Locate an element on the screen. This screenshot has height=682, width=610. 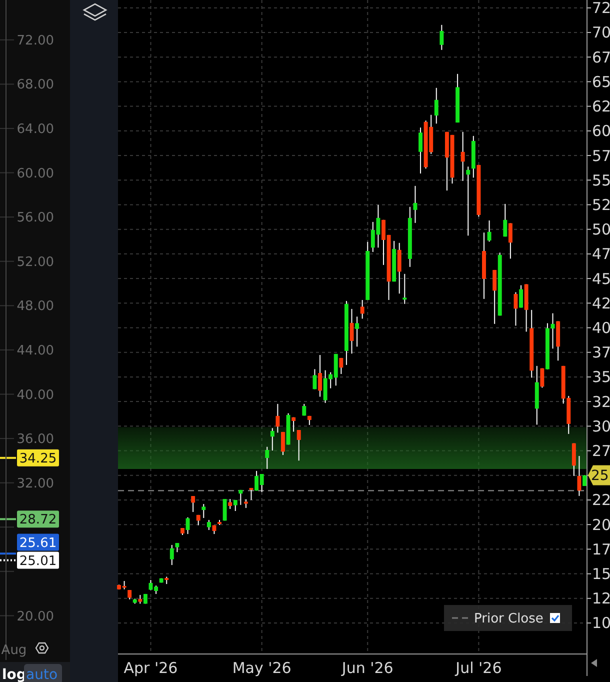
y-tick-label: 27 is located at coordinates (601, 451).